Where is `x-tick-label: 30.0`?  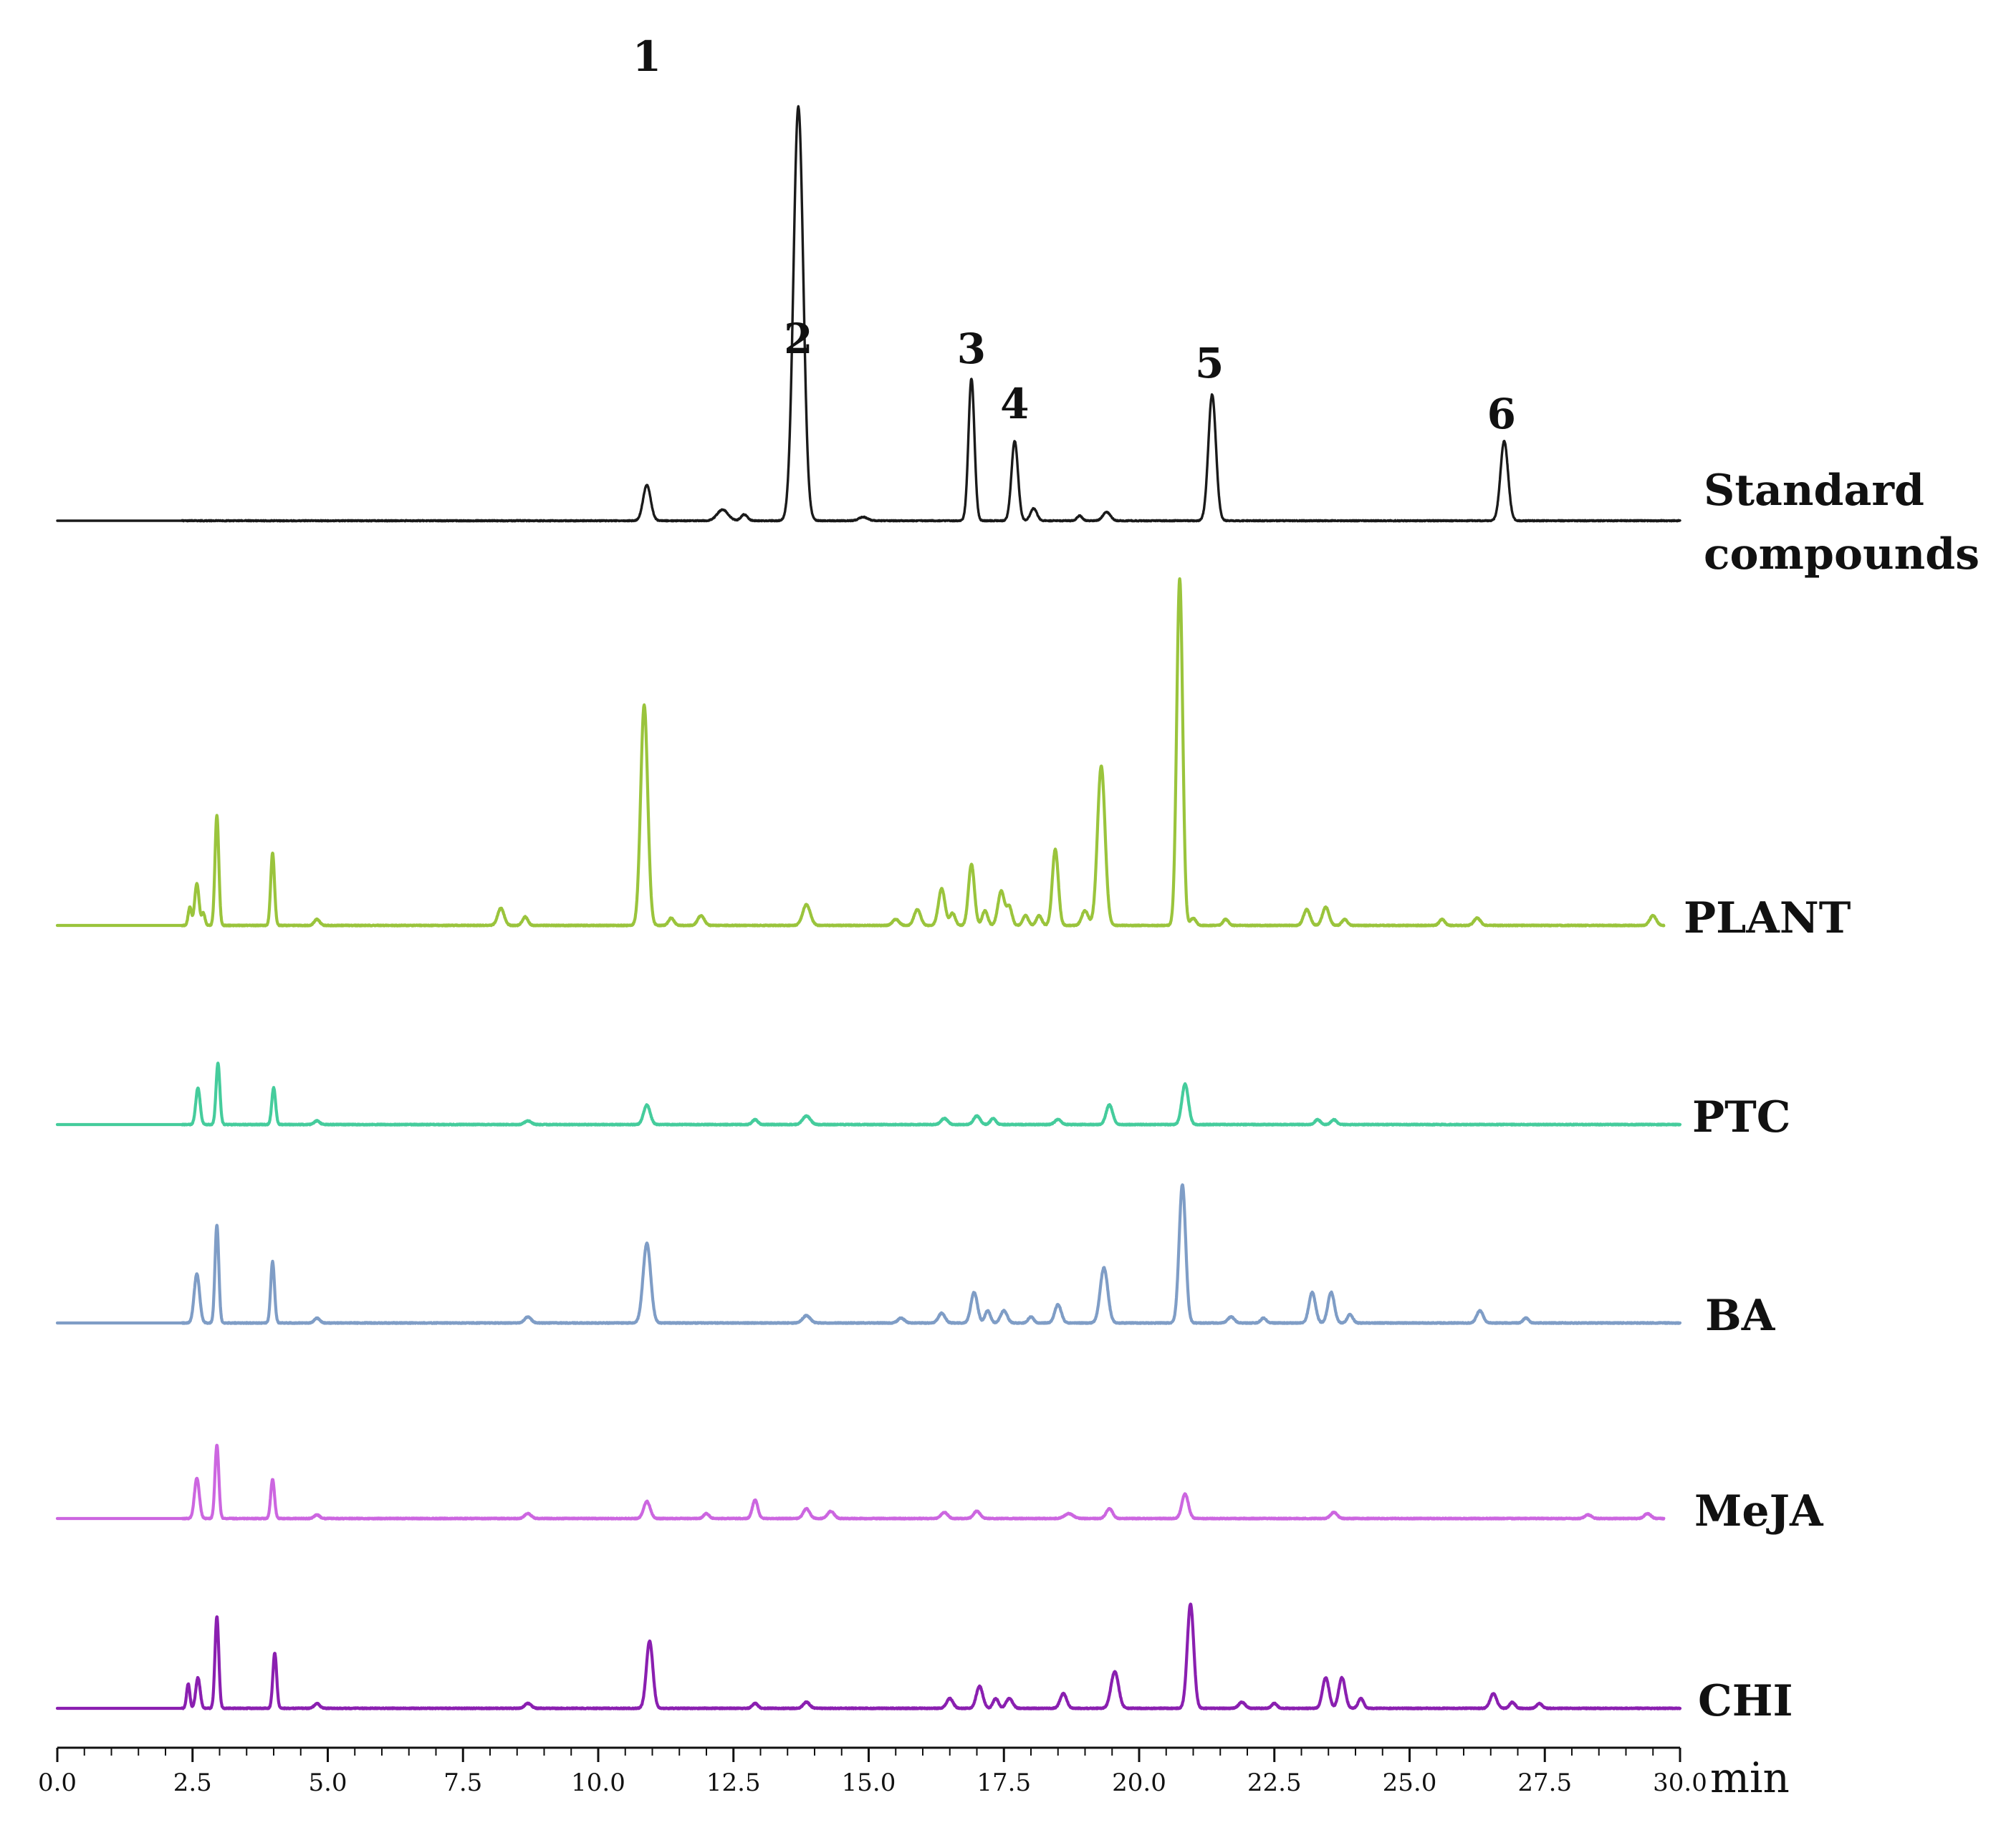 x-tick-label: 30.0 is located at coordinates (1680, 1782).